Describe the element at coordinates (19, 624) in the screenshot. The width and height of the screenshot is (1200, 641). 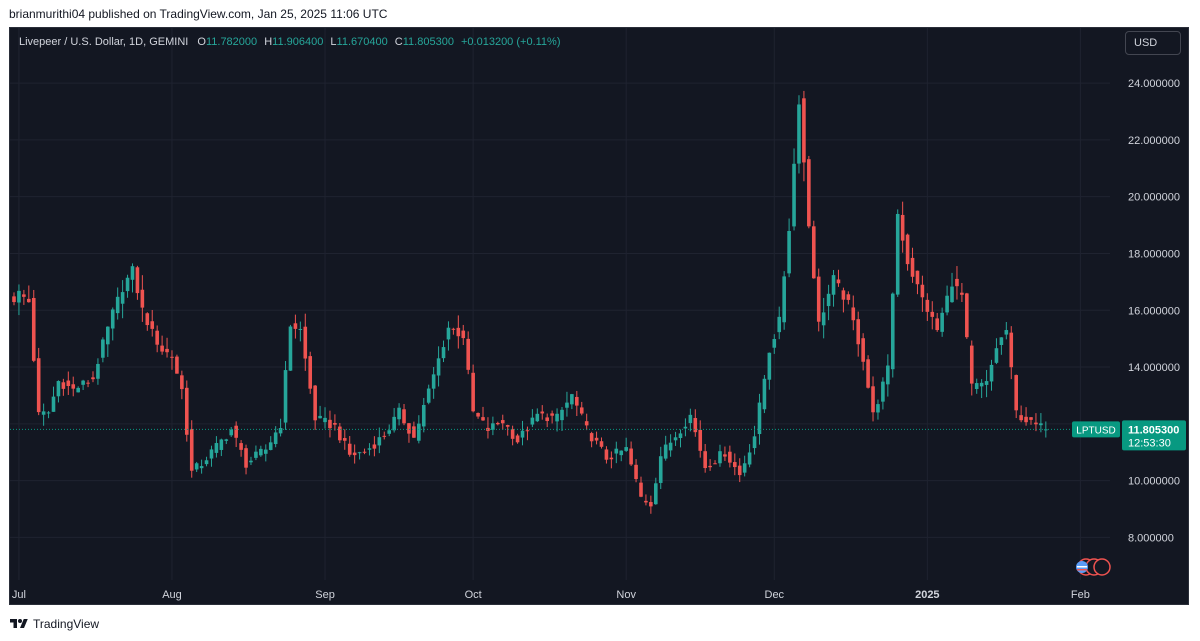
I see `tradingview-logo-icon` at that location.